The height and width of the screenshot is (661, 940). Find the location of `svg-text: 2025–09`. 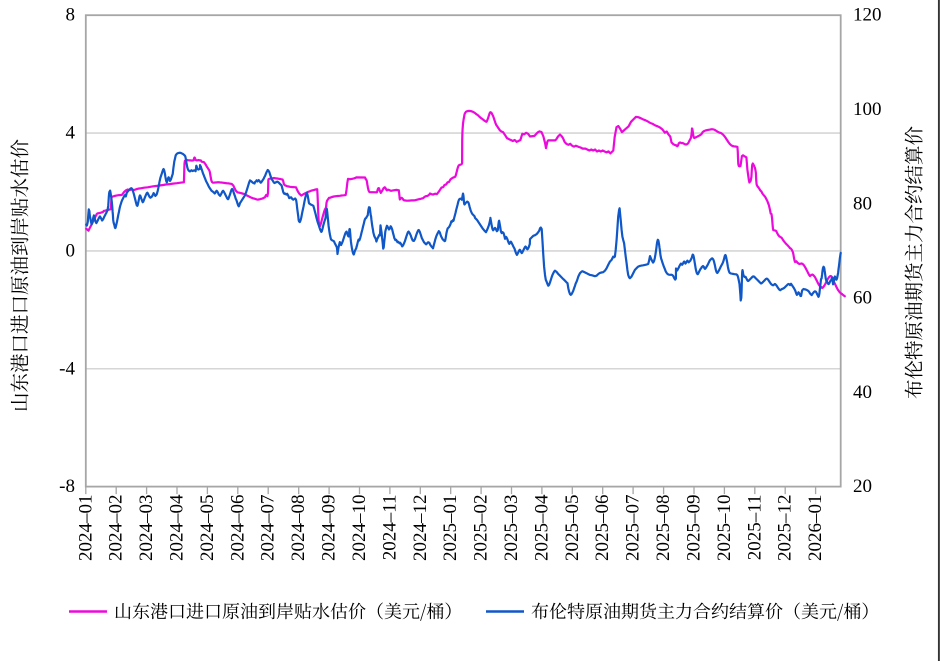

svg-text: 2025–09 is located at coordinates (694, 528).